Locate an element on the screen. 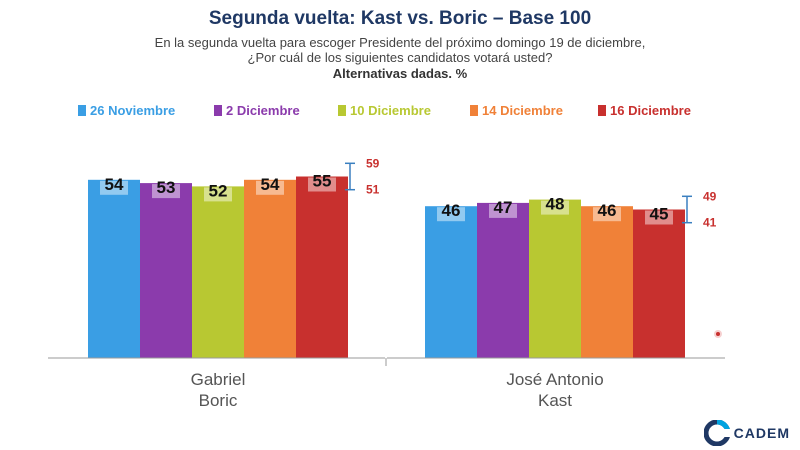 This screenshot has height=450, width=800. error-range-low-label: 51 is located at coordinates (373, 190).